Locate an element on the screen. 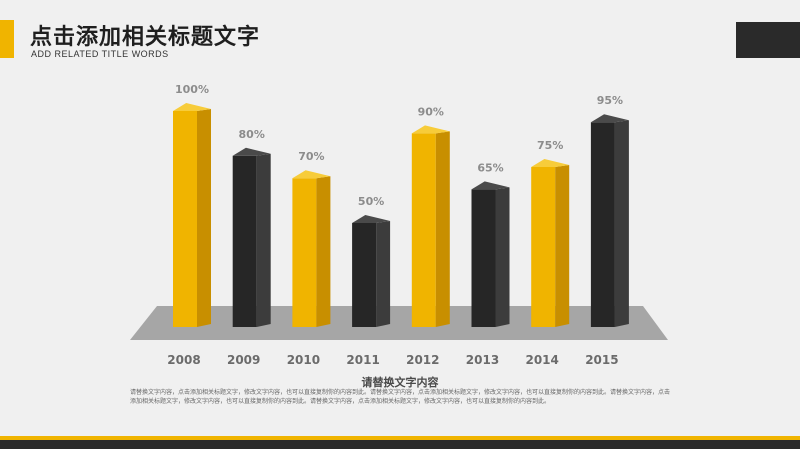 The width and height of the screenshot is (800, 449). x-tick-label-2012: 2012 is located at coordinates (422, 360).